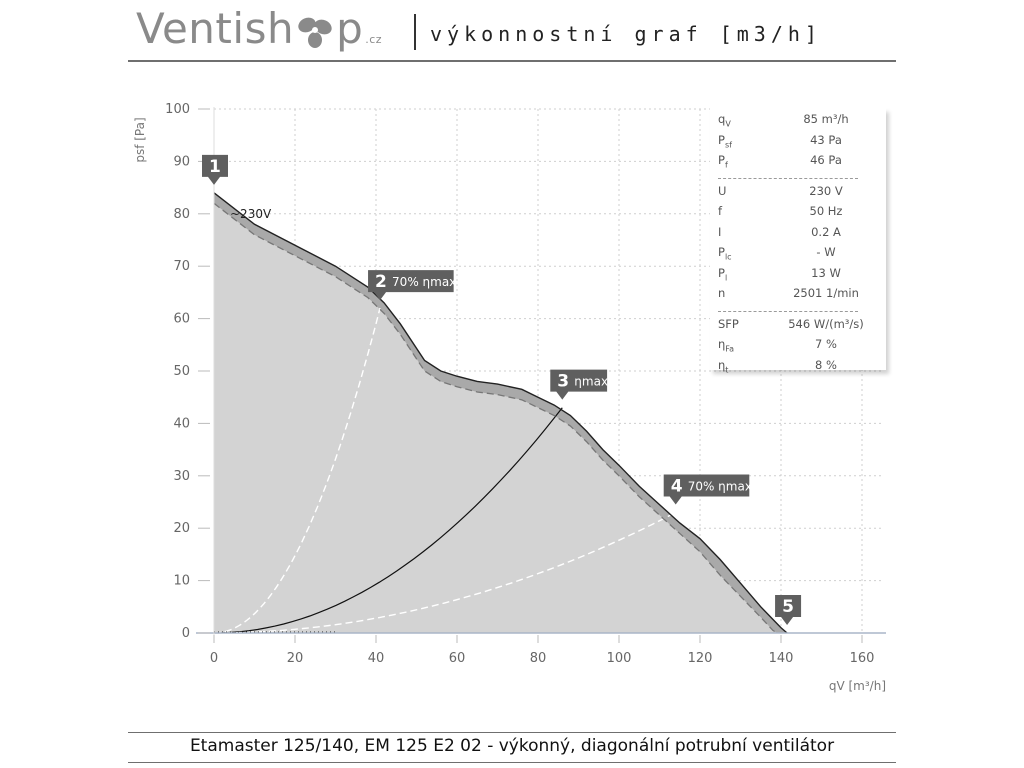 The width and height of the screenshot is (1024, 768). What do you see at coordinates (215, 28) in the screenshot?
I see `logo-text-left: Ventish` at bounding box center [215, 28].